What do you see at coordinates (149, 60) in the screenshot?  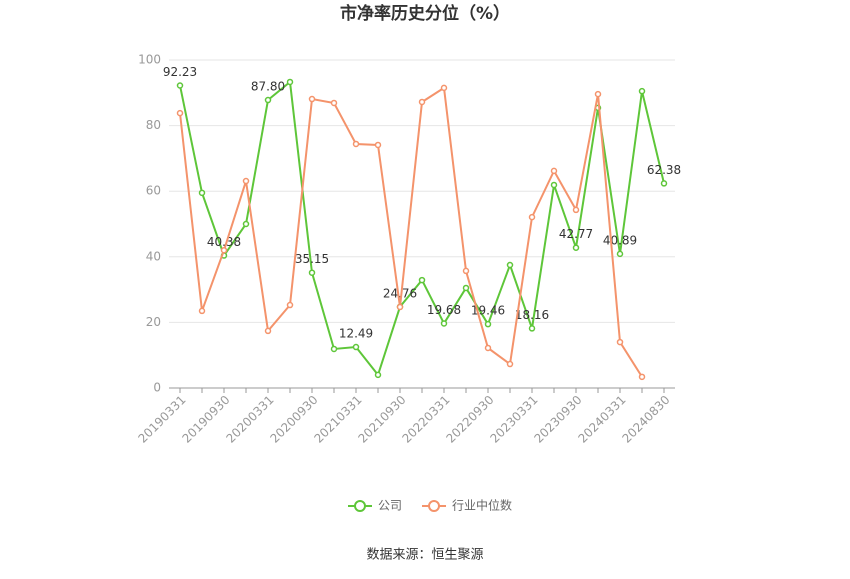 I see `y-tick-label: 100` at bounding box center [149, 60].